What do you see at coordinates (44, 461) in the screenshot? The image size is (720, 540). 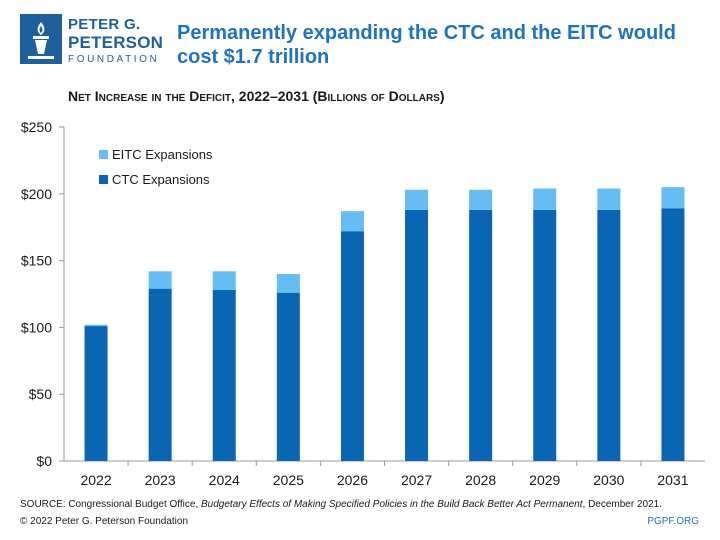 I see `y-tick-label: $0` at bounding box center [44, 461].